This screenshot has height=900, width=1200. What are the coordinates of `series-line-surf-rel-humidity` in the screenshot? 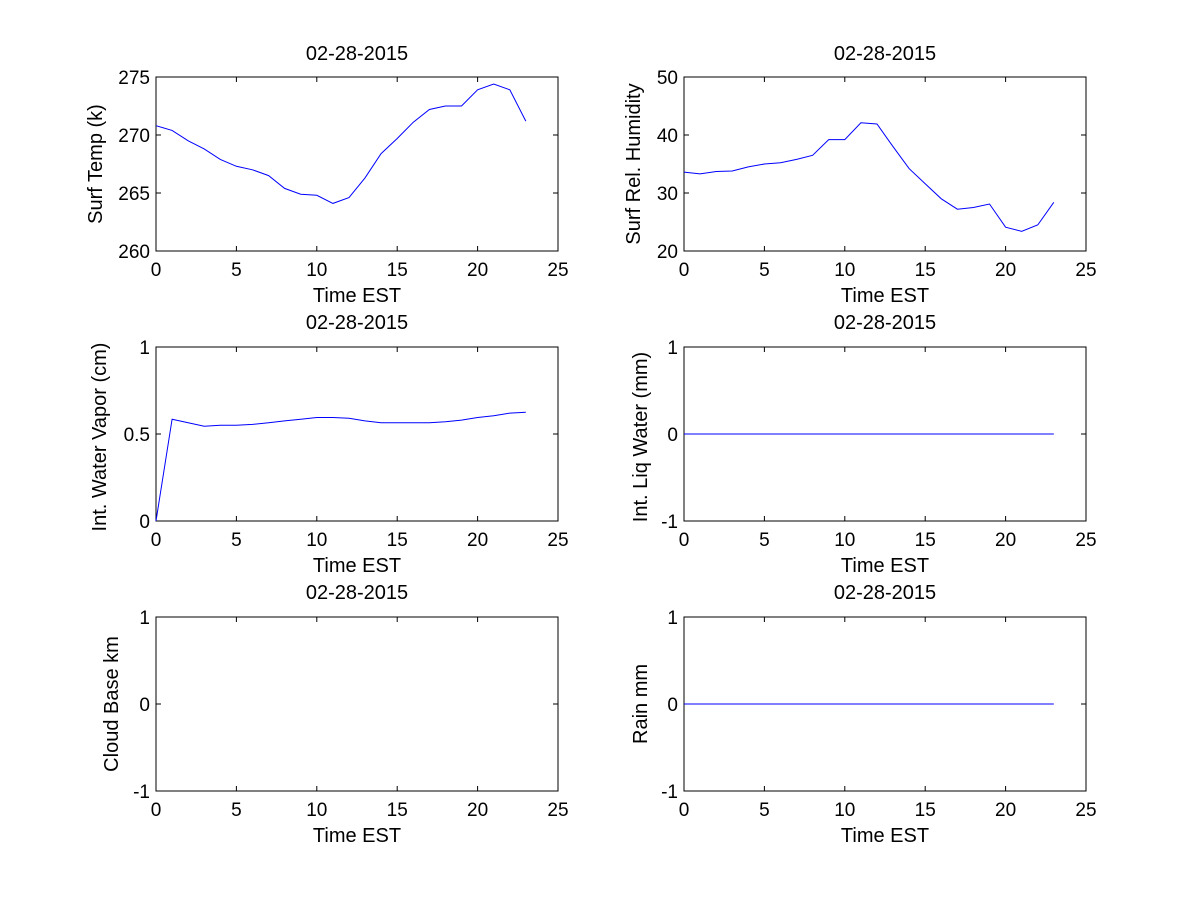 It's located at (869, 177).